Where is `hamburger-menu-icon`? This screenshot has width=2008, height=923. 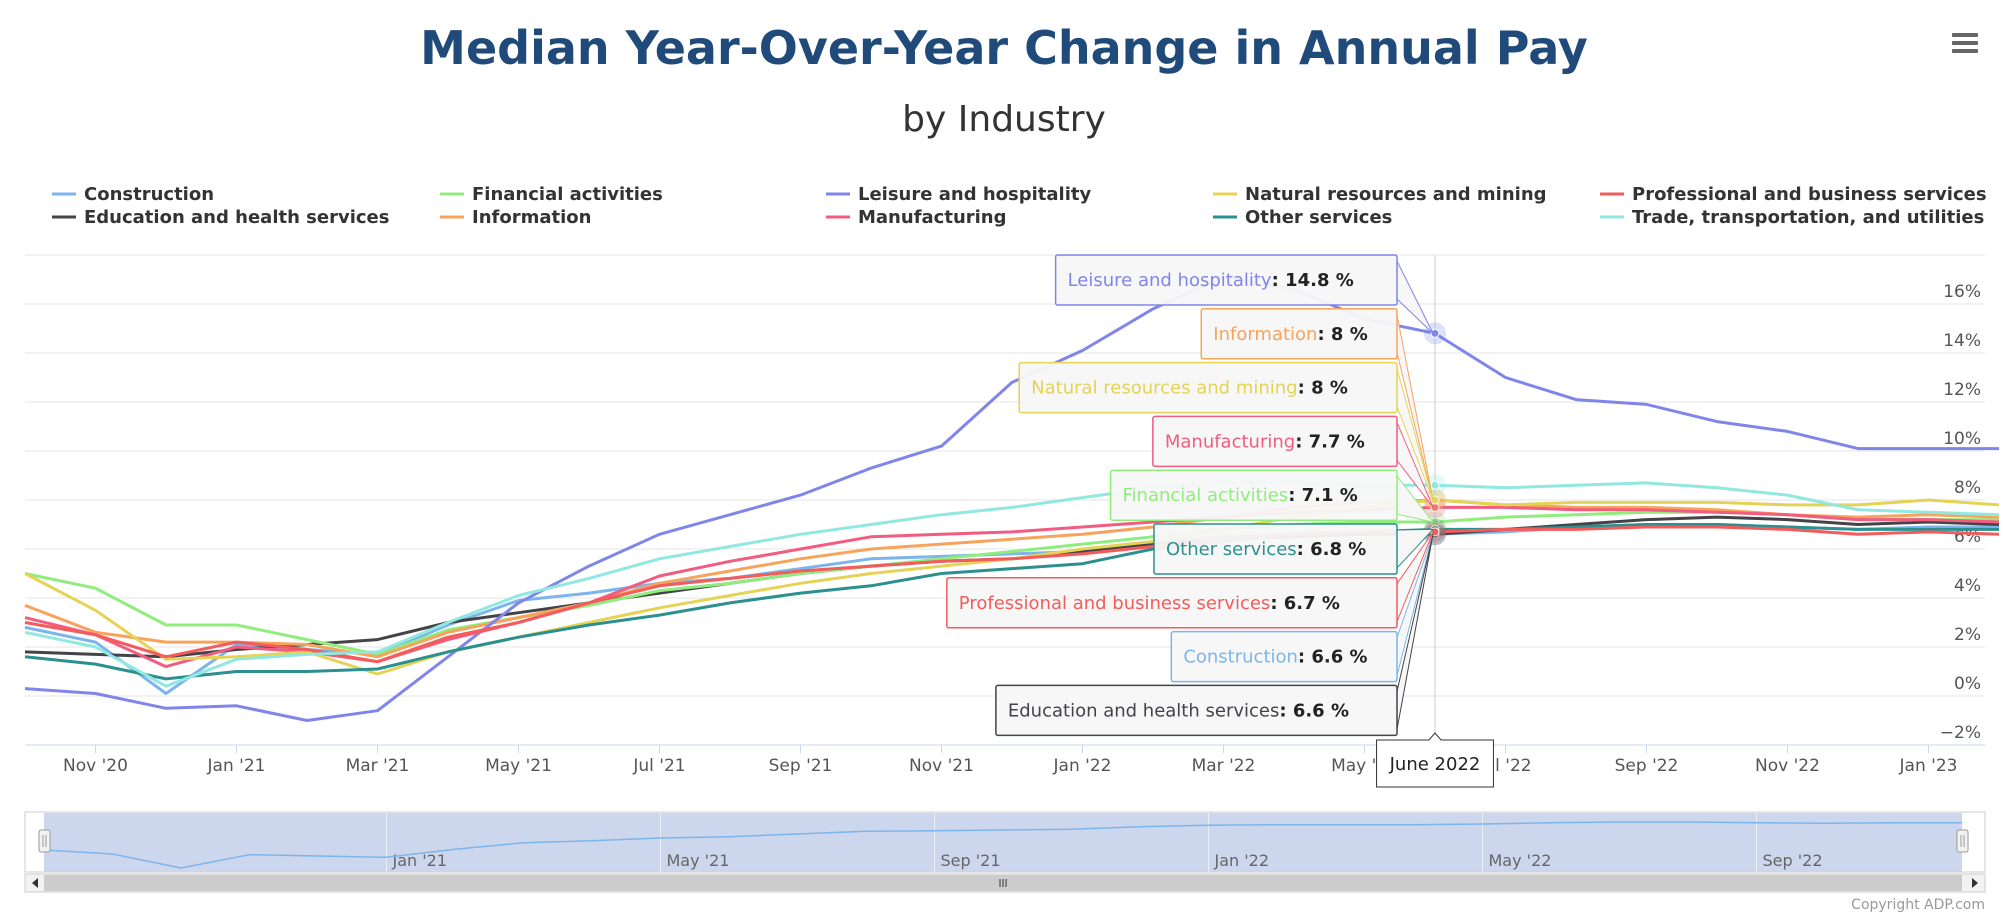
hamburger-menu-icon is located at coordinates (1965, 43).